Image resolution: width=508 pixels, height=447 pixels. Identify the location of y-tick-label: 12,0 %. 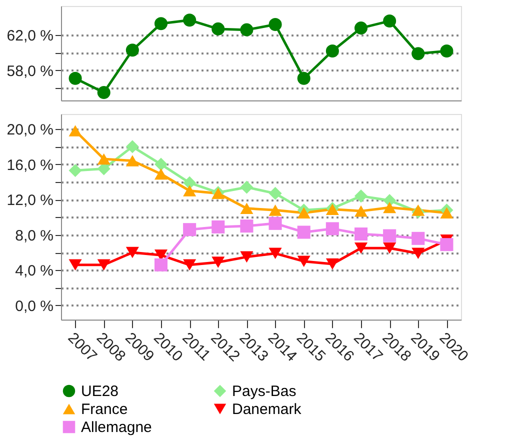
(30, 201).